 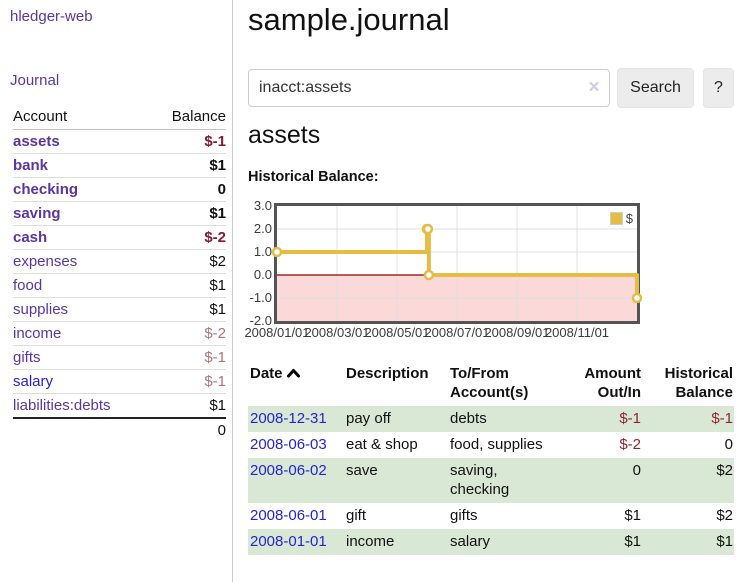 I want to click on transaction-row: 2008-06-01 gift gifts $1 $2, so click(x=491, y=516).